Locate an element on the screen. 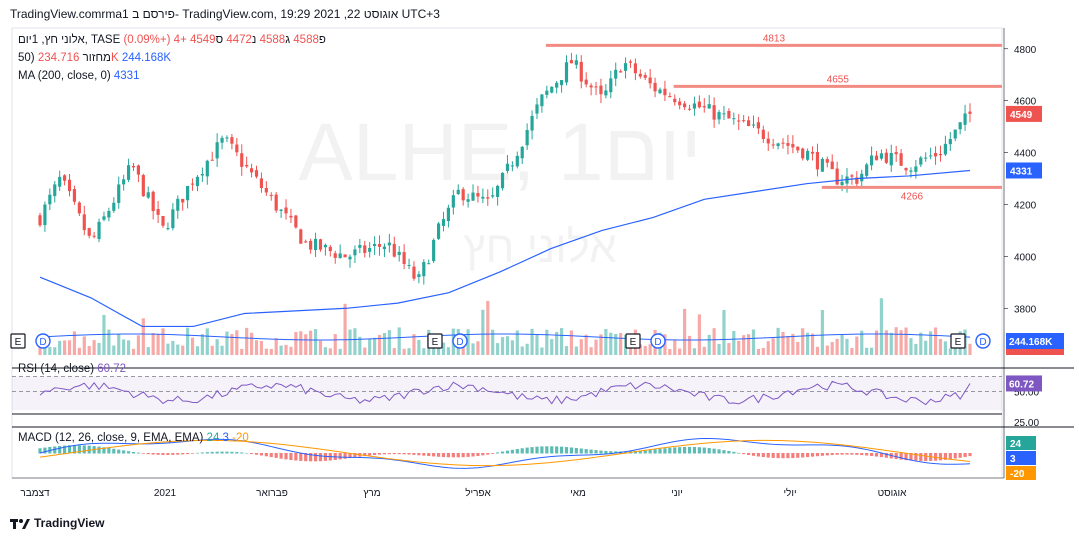 The image size is (1079, 541). earnings-marker-icon is located at coordinates (633, 341).